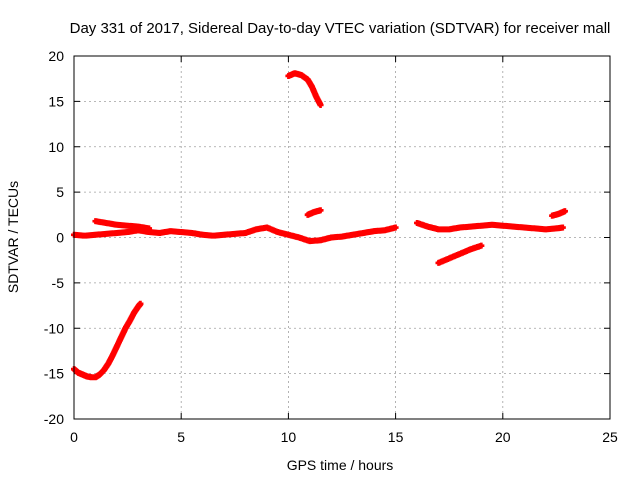 The height and width of the screenshot is (480, 640). I want to click on x-tick-label: 25, so click(610, 437).